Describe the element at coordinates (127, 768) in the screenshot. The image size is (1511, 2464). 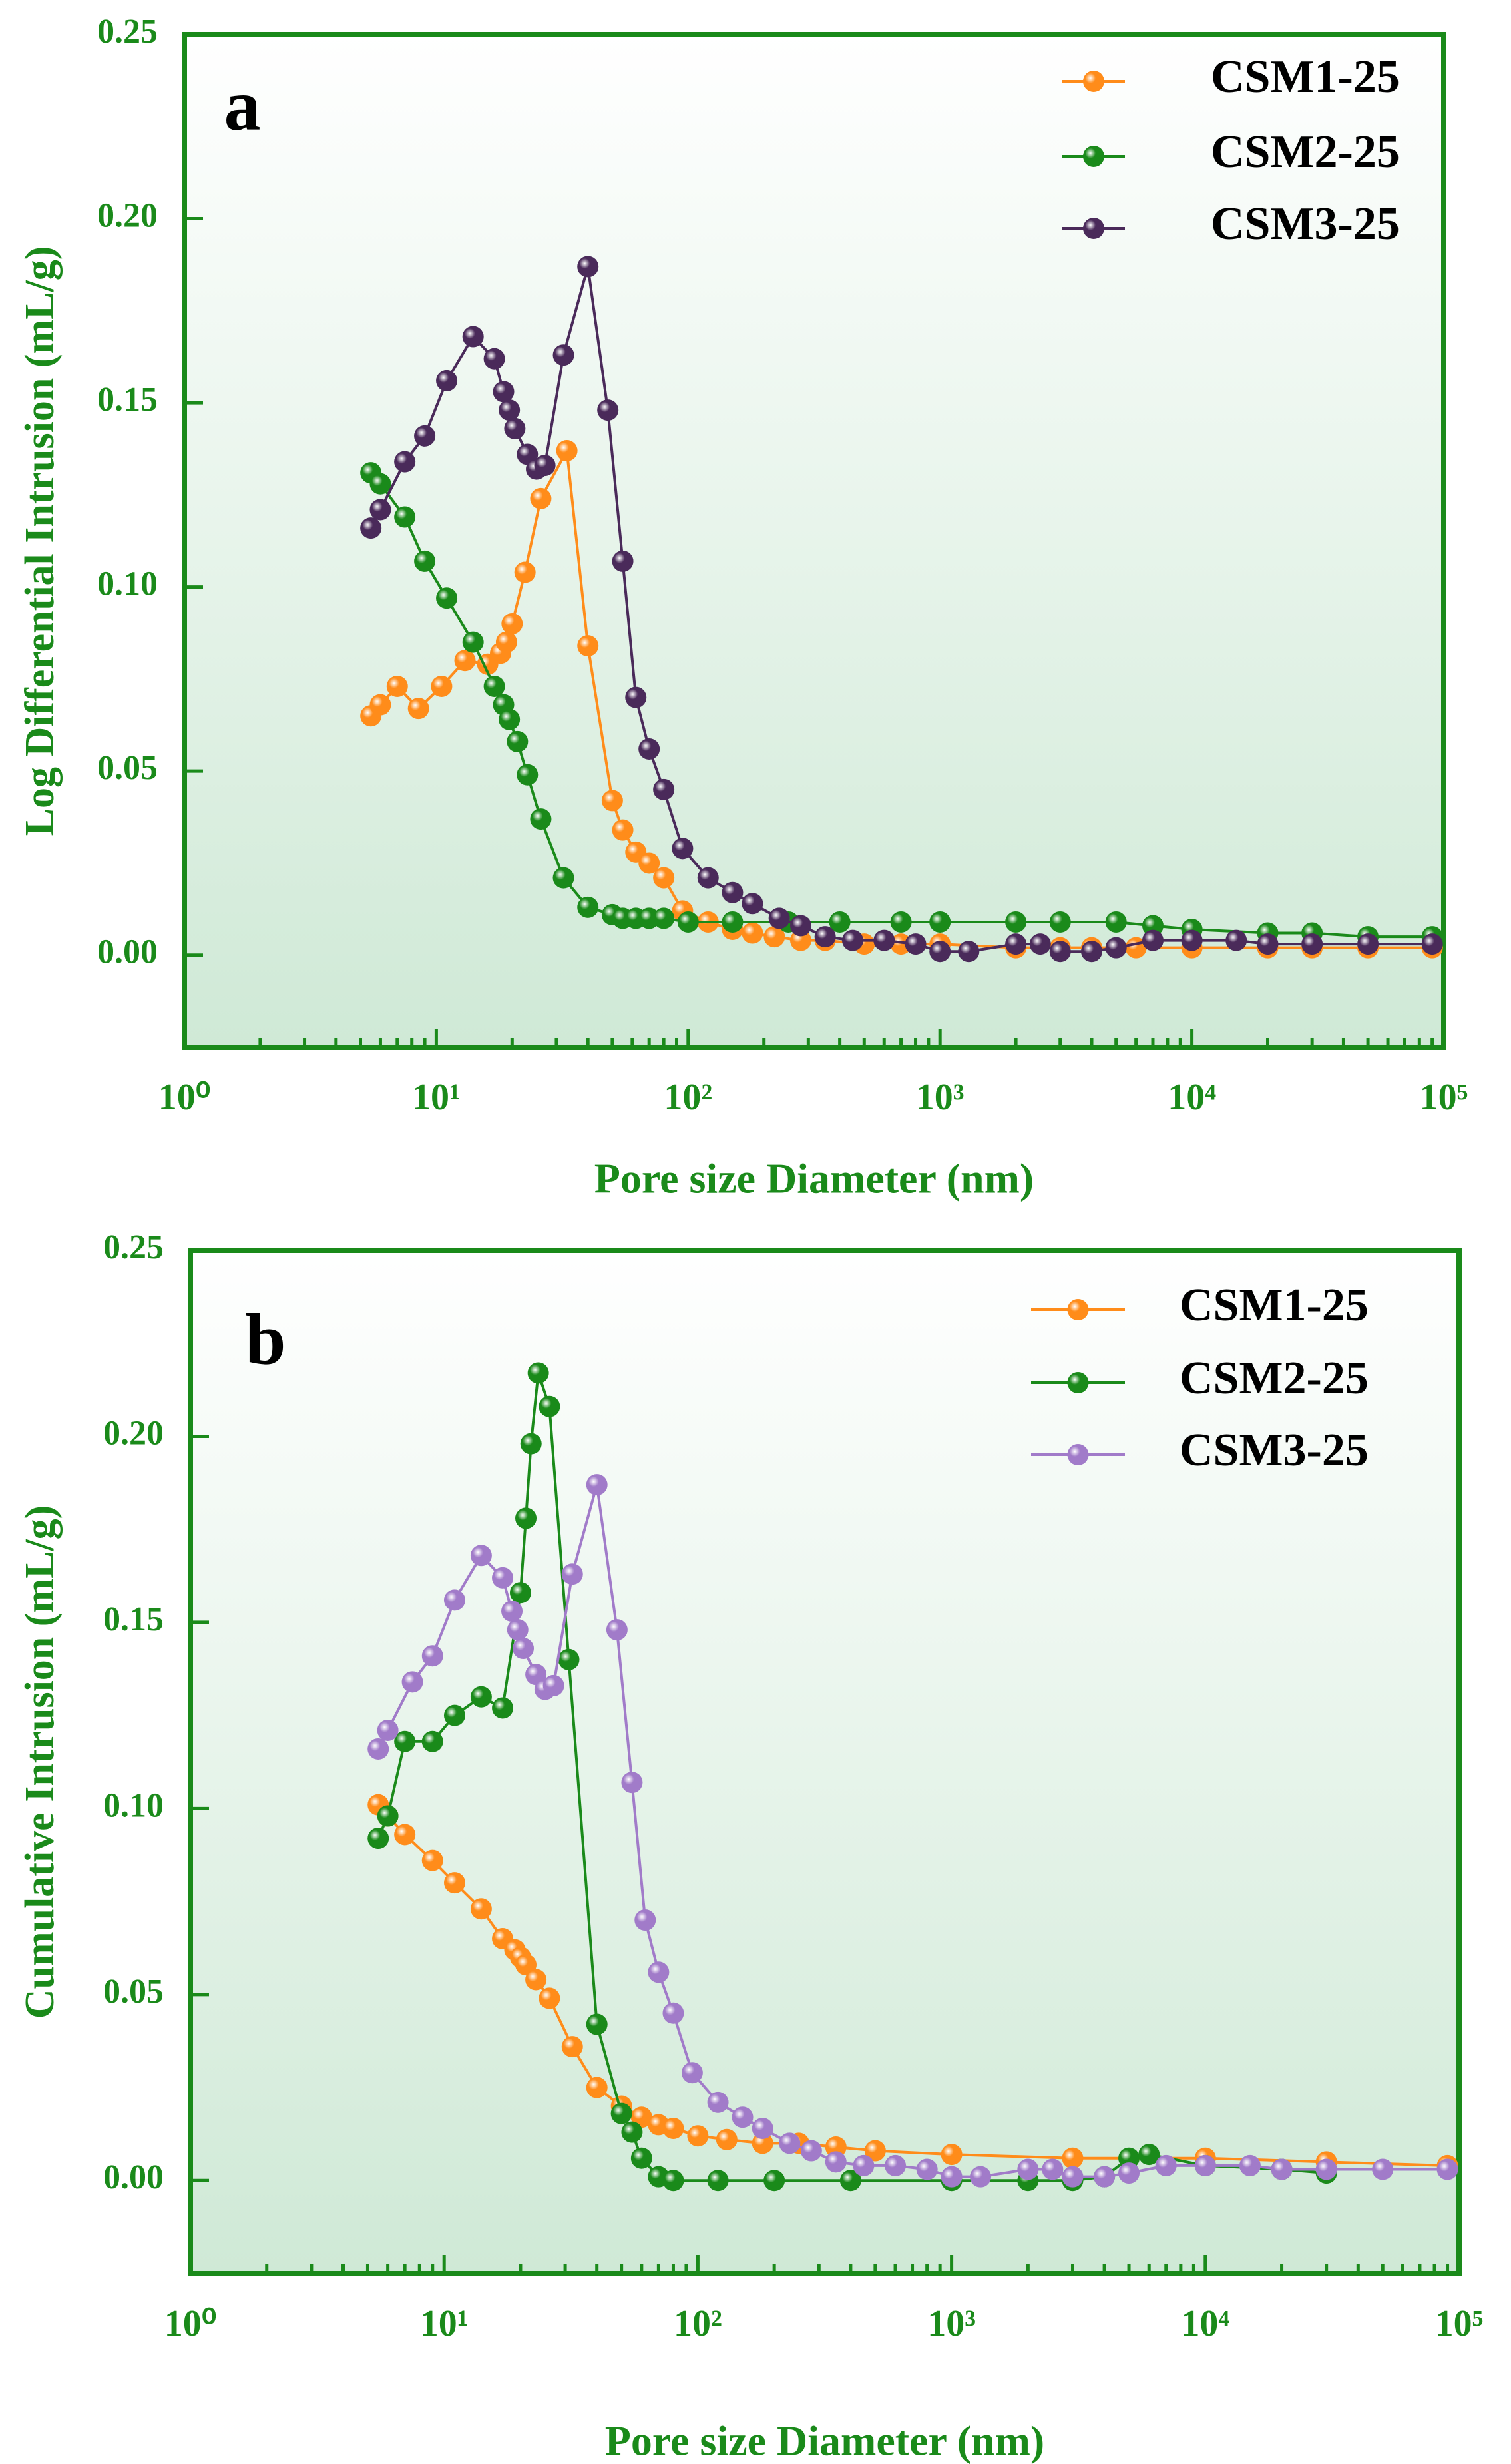
I see `y-tick-label: 0.05` at that location.